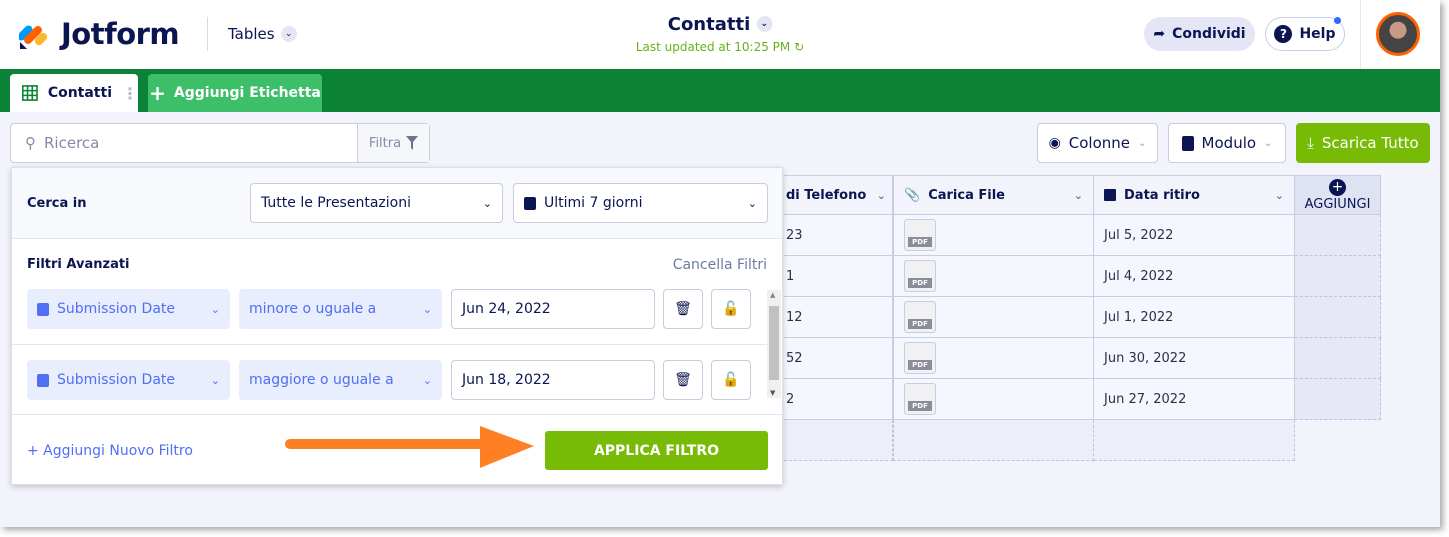 The image size is (1449, 537). What do you see at coordinates (993, 195) in the screenshot?
I see `column-header-file: 📎 Carica File ⌄` at bounding box center [993, 195].